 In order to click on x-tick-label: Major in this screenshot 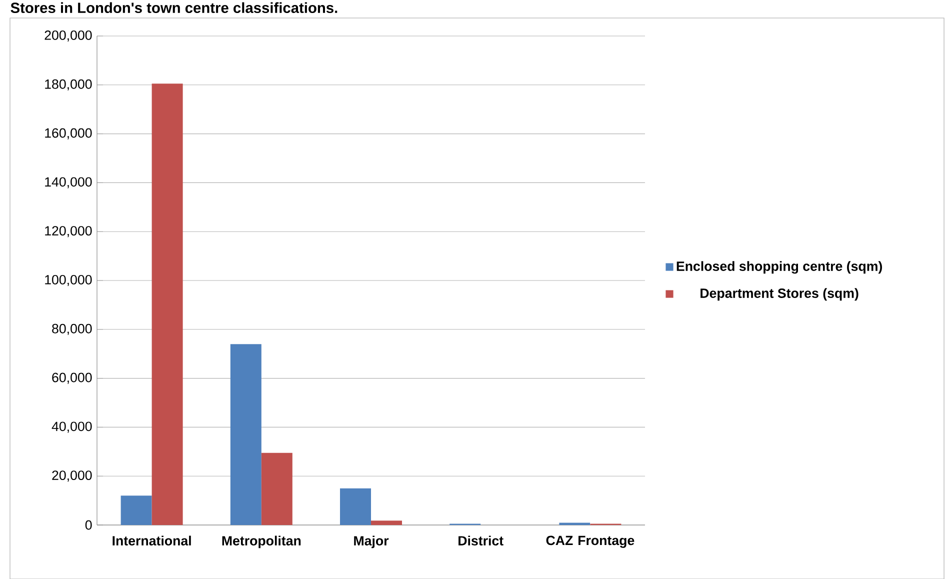, I will do `click(371, 542)`.